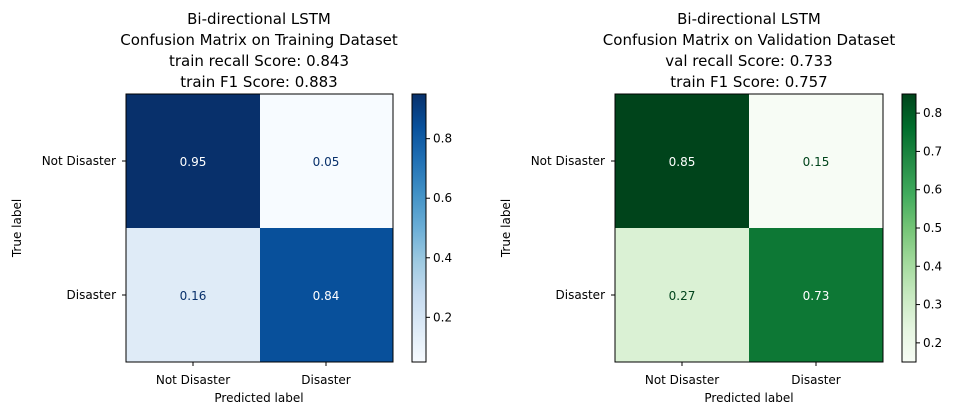 This screenshot has width=956, height=416. I want to click on colorbar-tick-label: 0.7, so click(932, 151).